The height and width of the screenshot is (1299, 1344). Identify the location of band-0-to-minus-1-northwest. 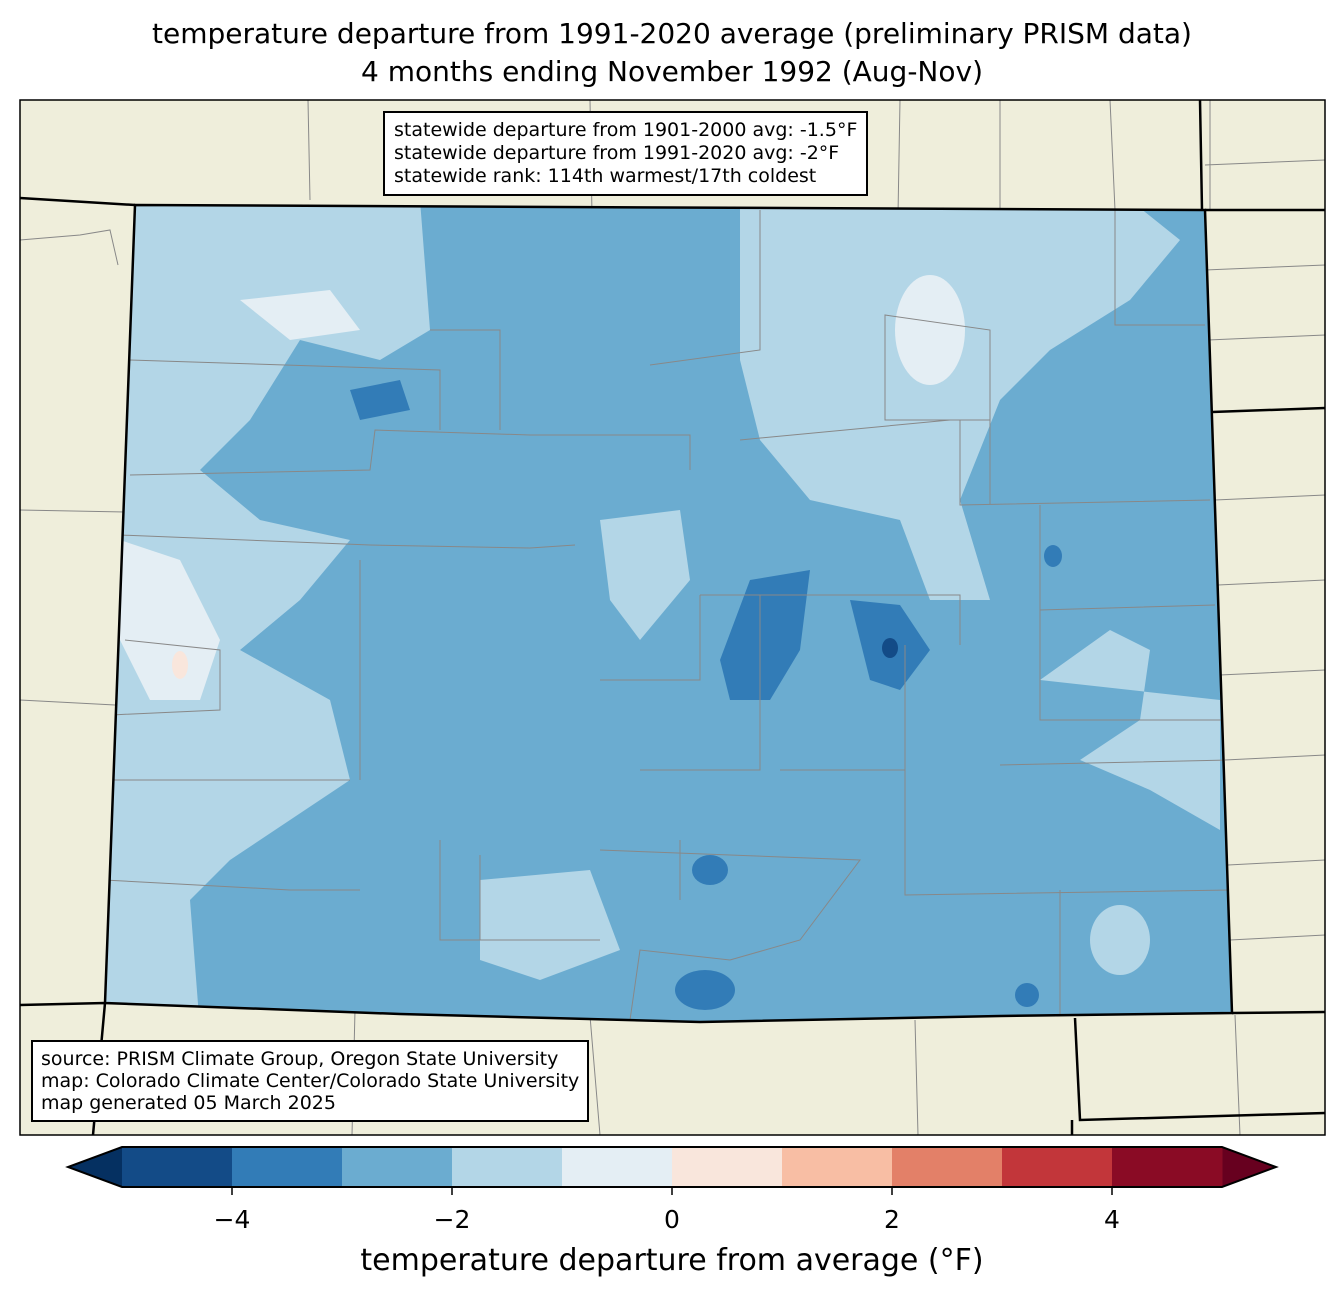
(300, 315).